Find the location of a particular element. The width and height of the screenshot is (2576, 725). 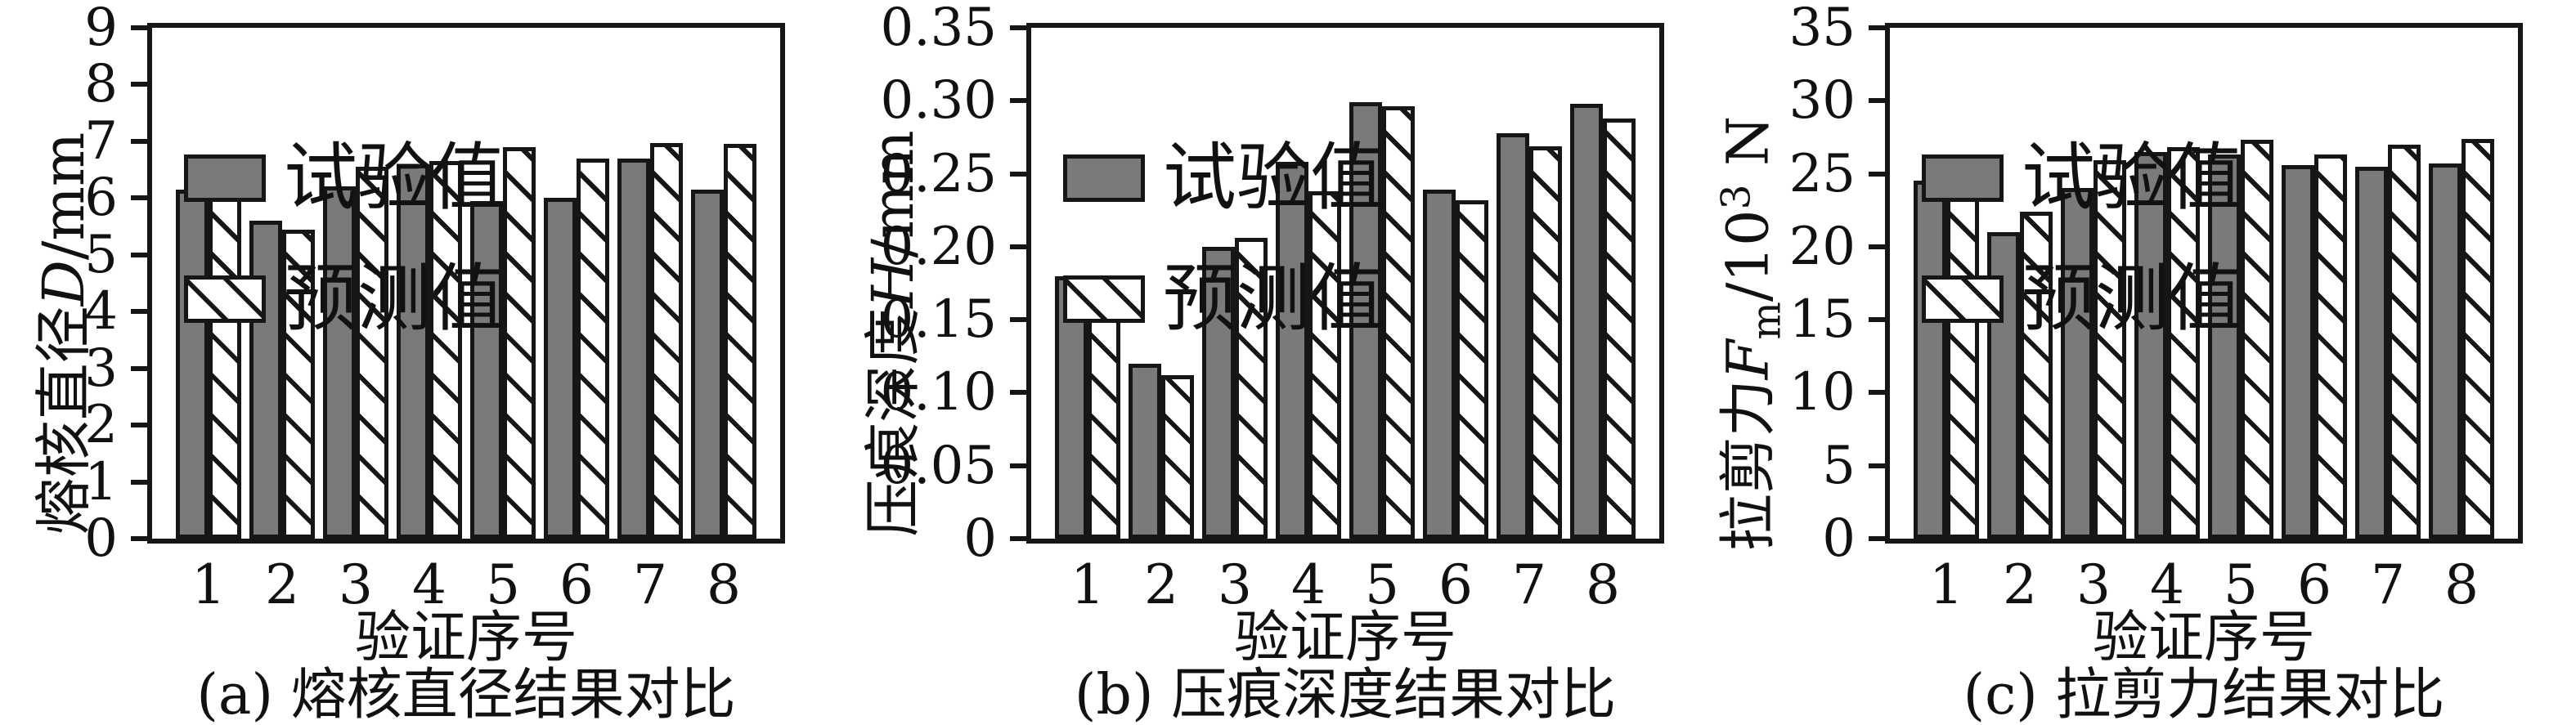

x-tick-label: 3 is located at coordinates (1235, 585).